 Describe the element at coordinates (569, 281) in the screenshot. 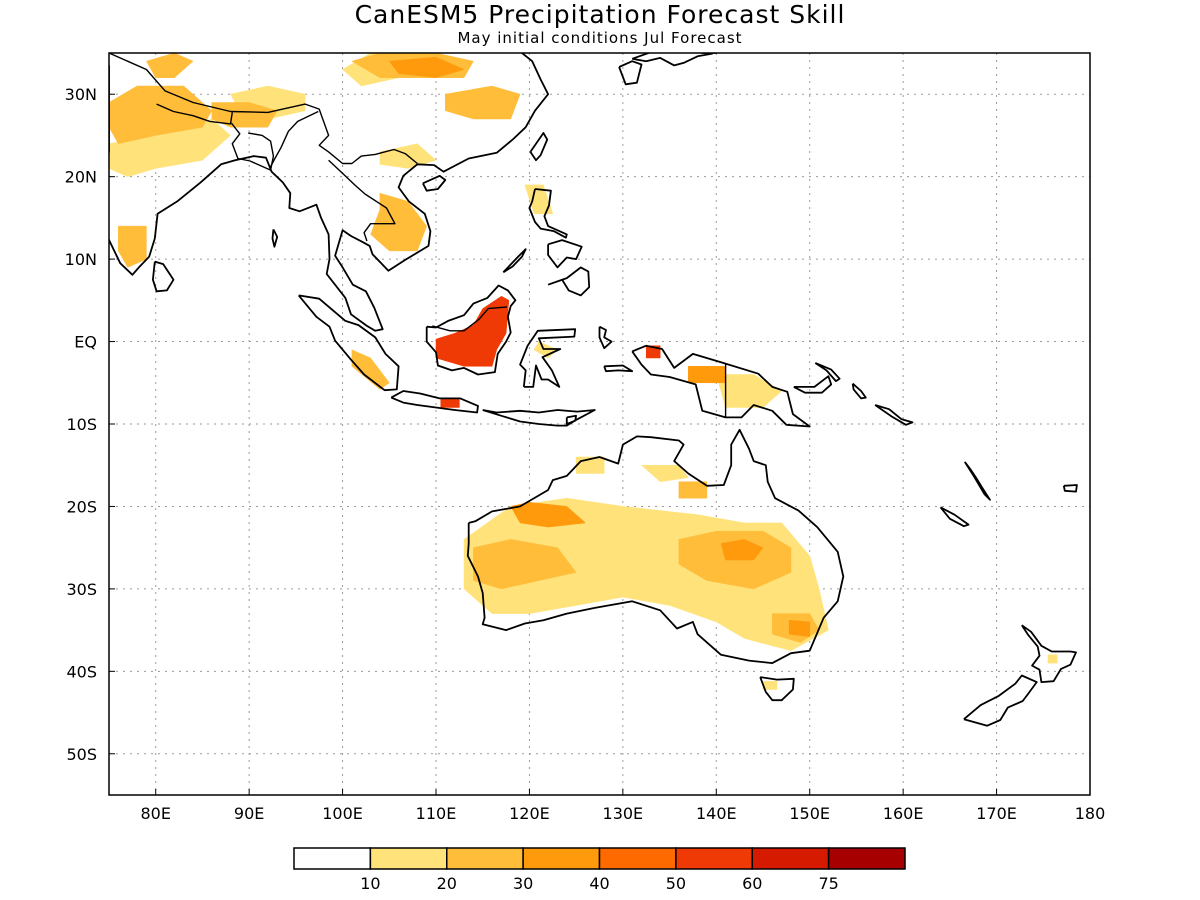

I see `coastline-mindanao` at that location.